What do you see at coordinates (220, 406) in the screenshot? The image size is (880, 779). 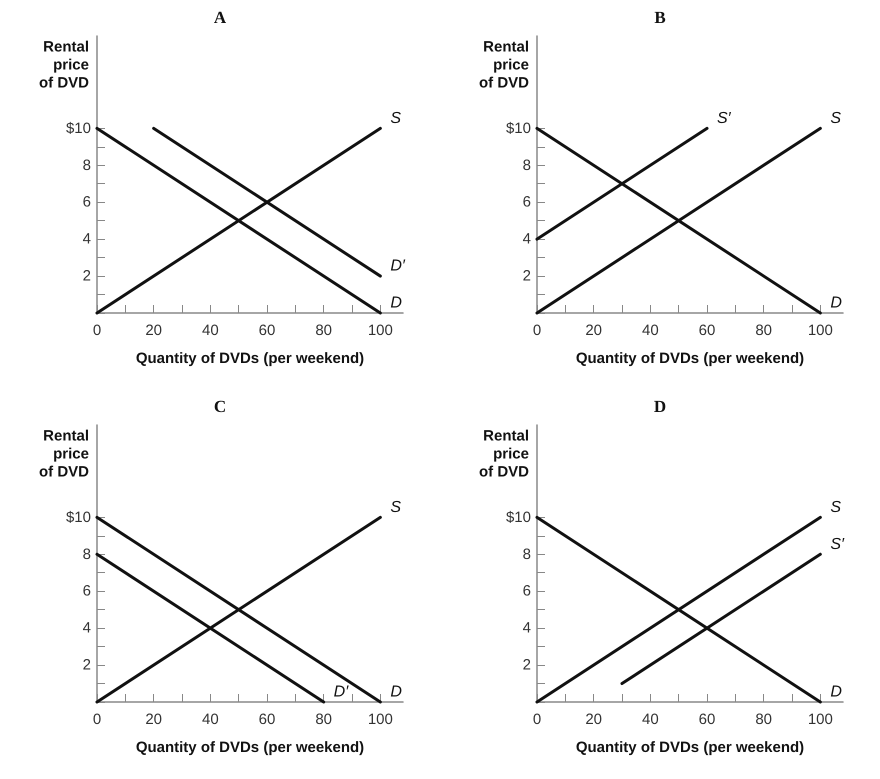 I see `chart-title: C` at bounding box center [220, 406].